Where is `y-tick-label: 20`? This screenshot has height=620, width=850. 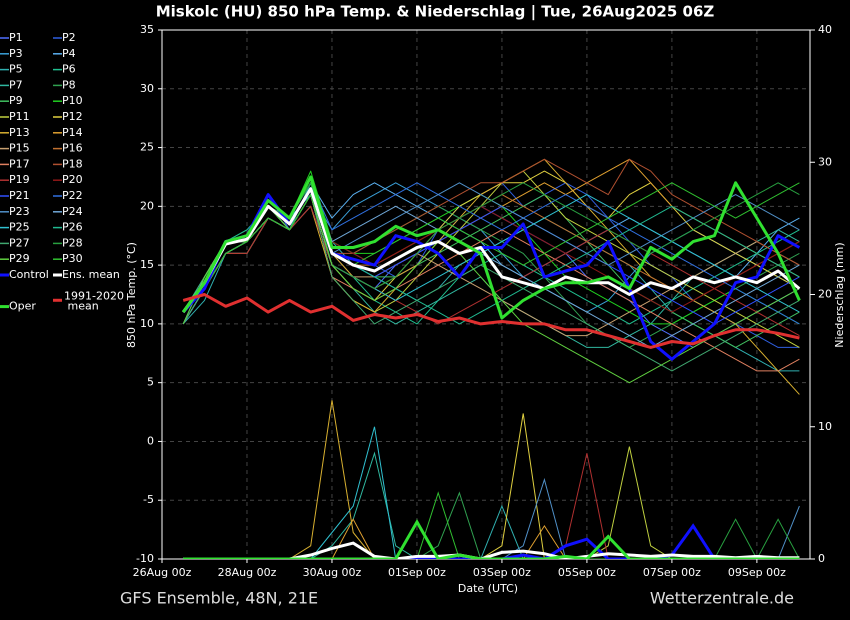 y-tick-label: 20 is located at coordinates (147, 205).